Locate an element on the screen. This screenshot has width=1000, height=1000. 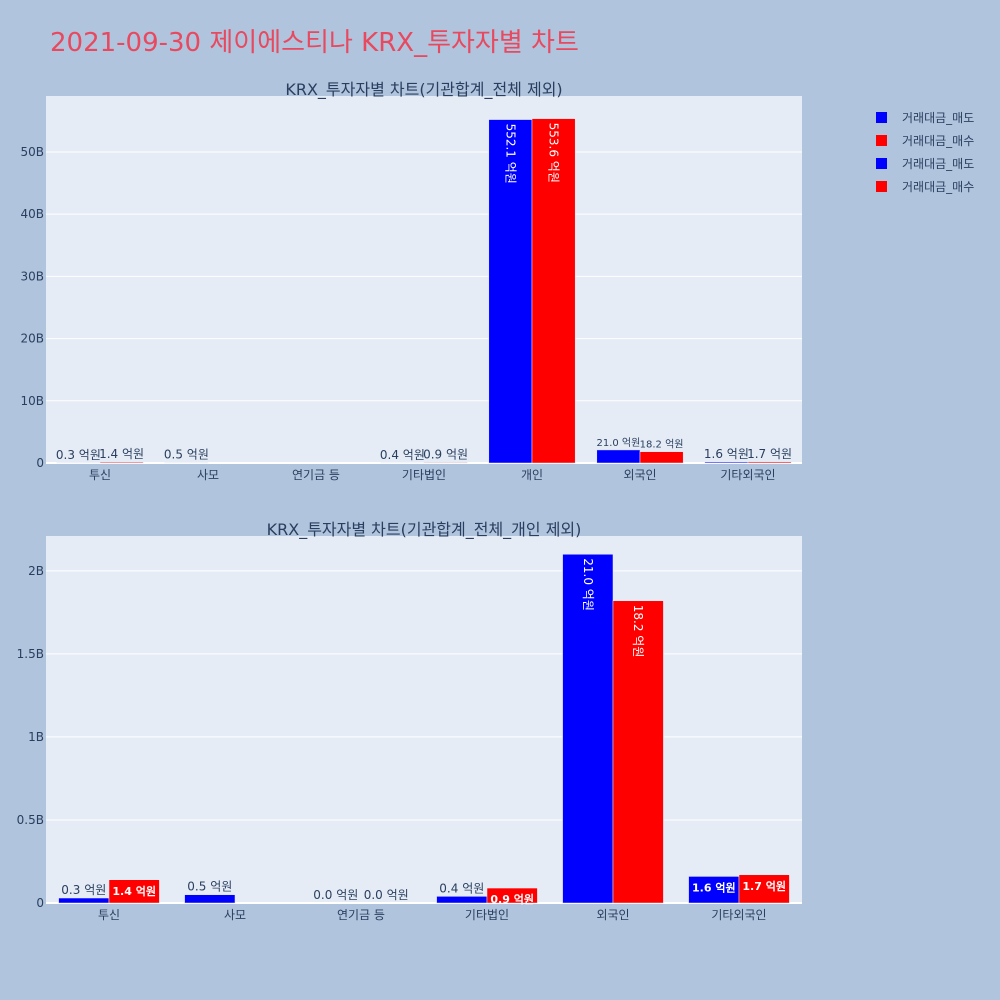
chart-title: KRX_투자자별 차트(기관합계_전체_개인 제외) is located at coordinates (424, 530).